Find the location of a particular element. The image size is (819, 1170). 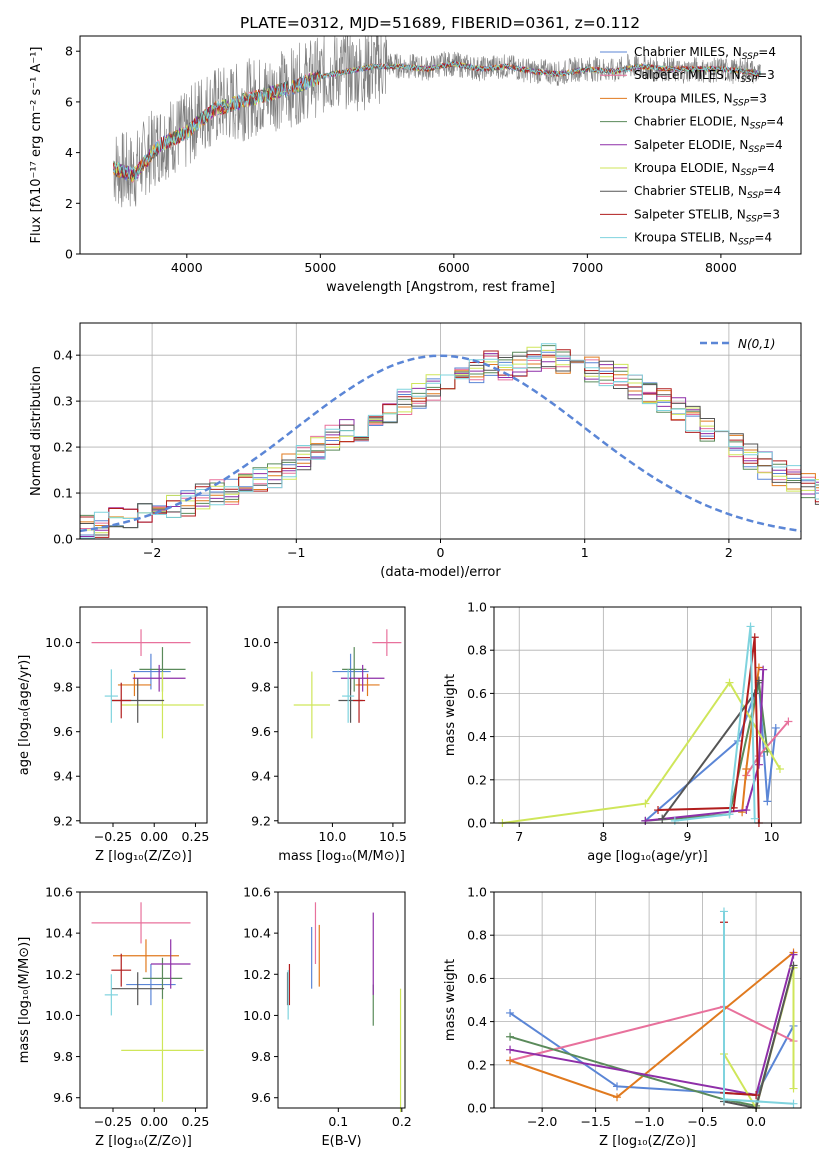

x-tick-label: 6000 is located at coordinates (454, 267).